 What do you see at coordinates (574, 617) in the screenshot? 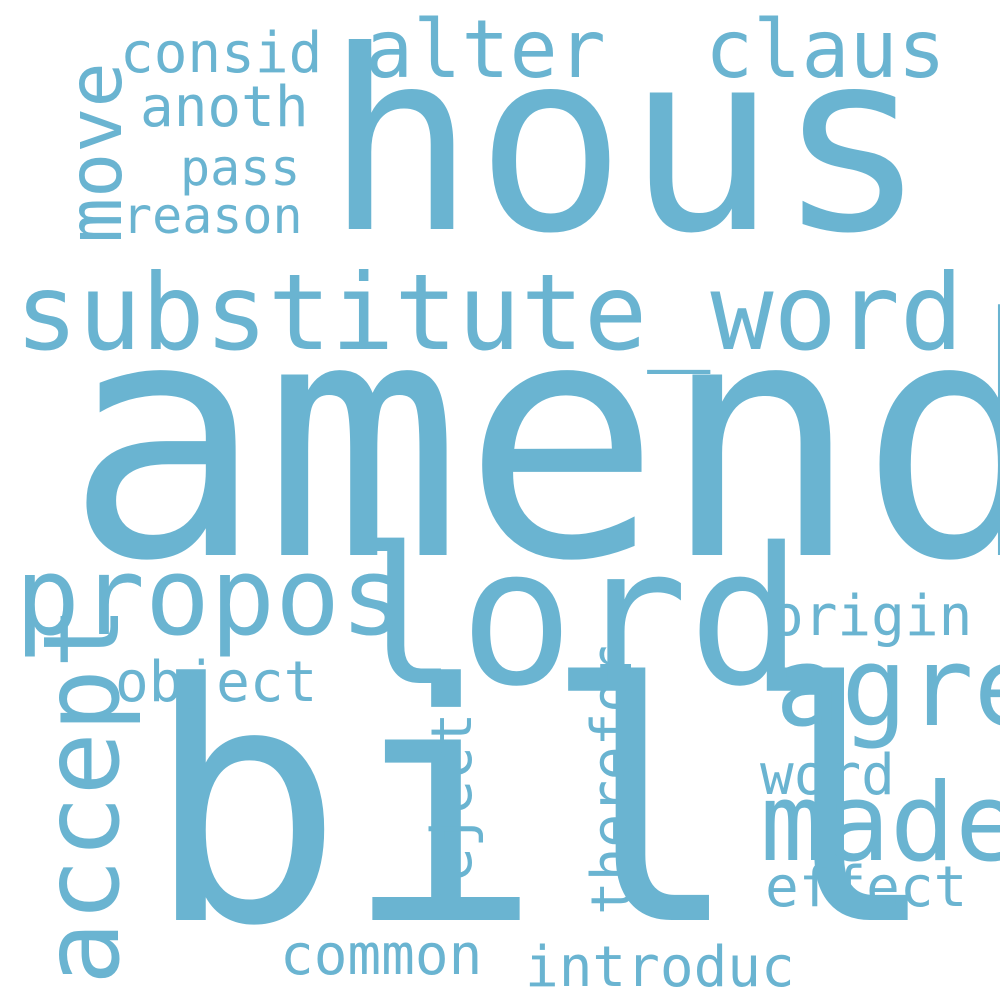
I see `word-lord: lord` at bounding box center [574, 617].